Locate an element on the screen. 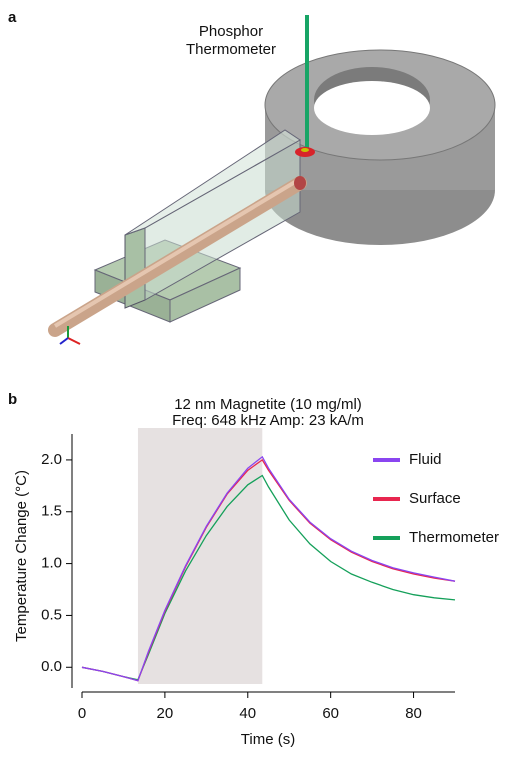 This screenshot has height=757, width=522. y-tick-label: 2.0 is located at coordinates (51, 459).